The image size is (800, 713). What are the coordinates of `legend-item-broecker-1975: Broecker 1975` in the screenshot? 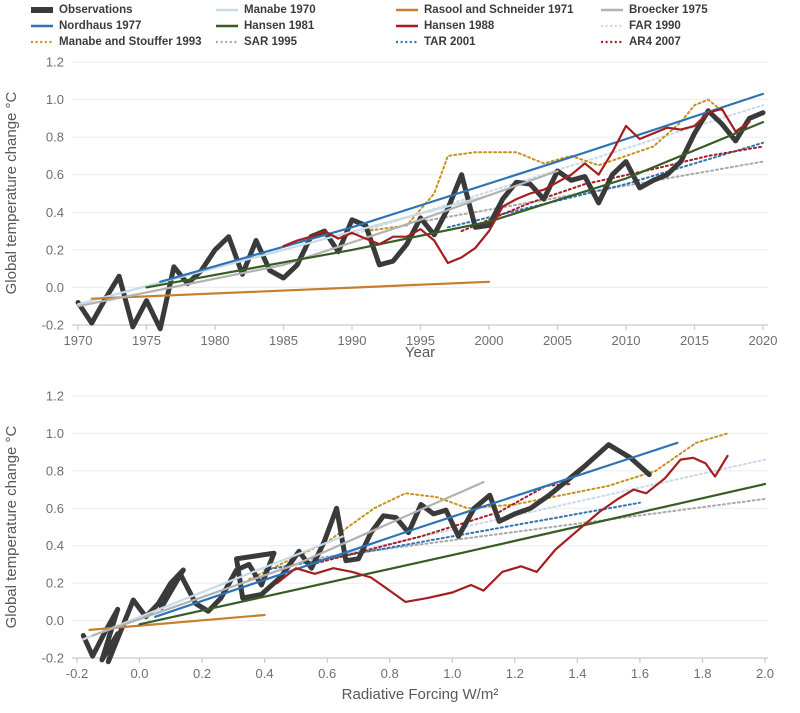 It's located at (654, 10).